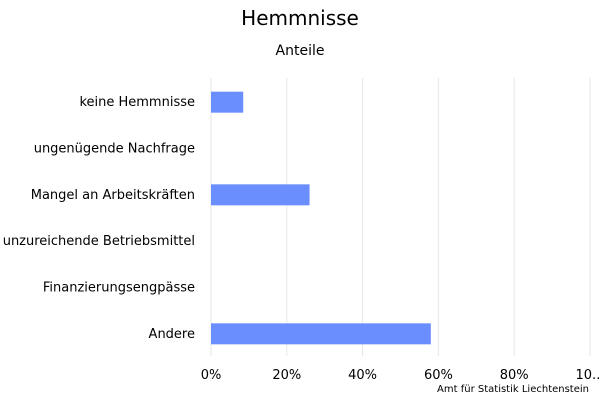  Describe the element at coordinates (113, 195) in the screenshot. I see `category-label: Mangel an Arbeitskräften` at that location.